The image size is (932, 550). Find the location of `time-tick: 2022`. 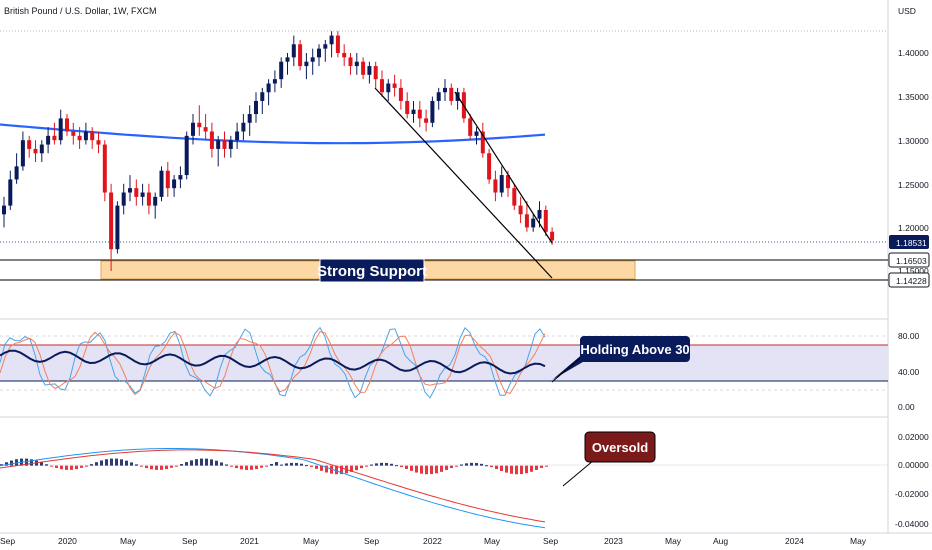

time-tick: 2022 is located at coordinates (432, 541).